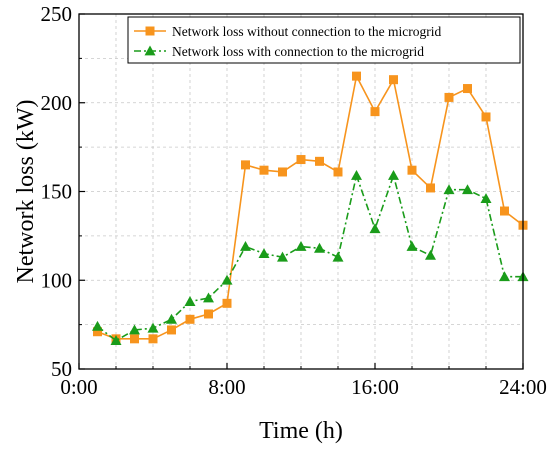 Image resolution: width=550 pixels, height=449 pixels. Describe the element at coordinates (57, 192) in the screenshot. I see `y-tick-label: 150` at that location.